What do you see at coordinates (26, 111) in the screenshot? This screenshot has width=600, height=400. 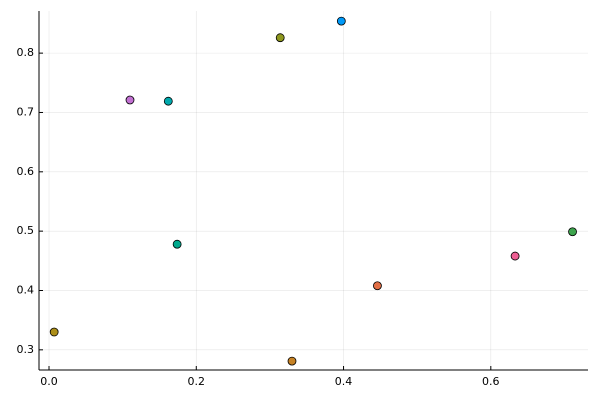 I see `y-tick-label: 0.7` at bounding box center [26, 111].